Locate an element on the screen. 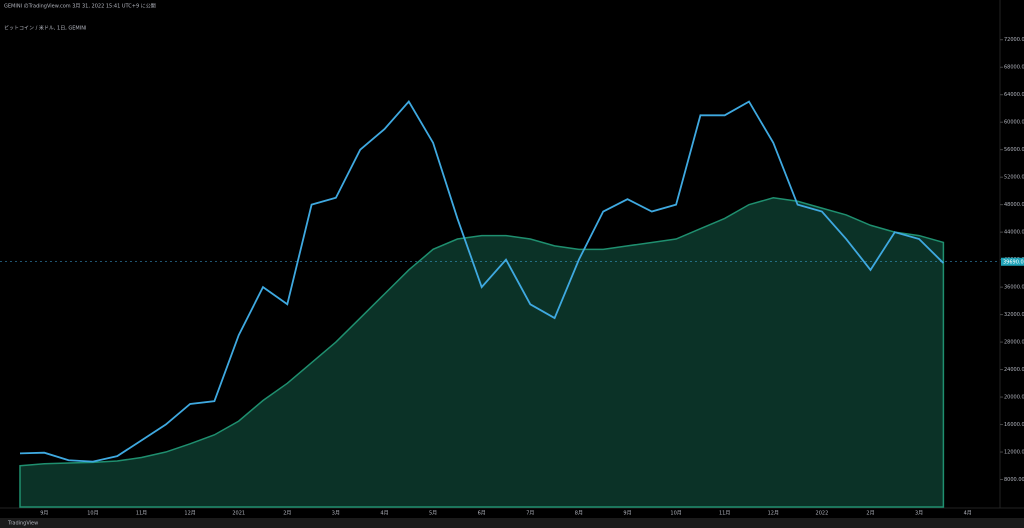  x-tick-label: 8月 is located at coordinates (579, 514).